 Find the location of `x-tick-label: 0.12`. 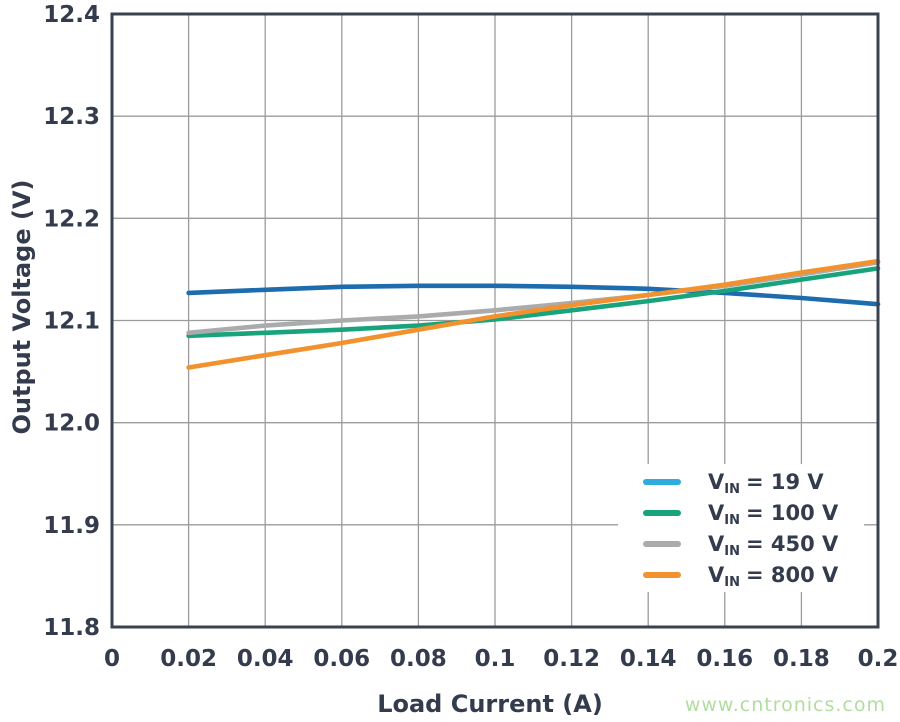

x-tick-label: 0.12 is located at coordinates (571, 659).